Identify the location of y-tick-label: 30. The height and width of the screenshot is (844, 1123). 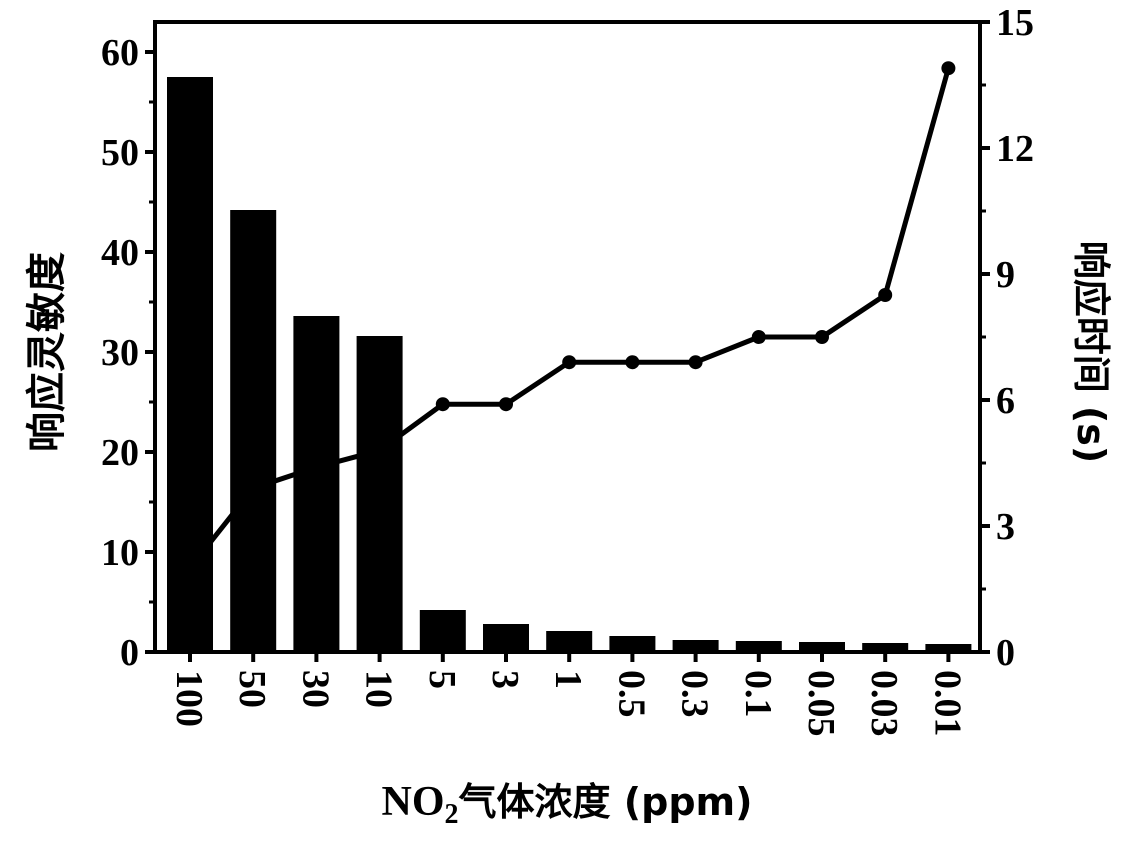
(120, 353).